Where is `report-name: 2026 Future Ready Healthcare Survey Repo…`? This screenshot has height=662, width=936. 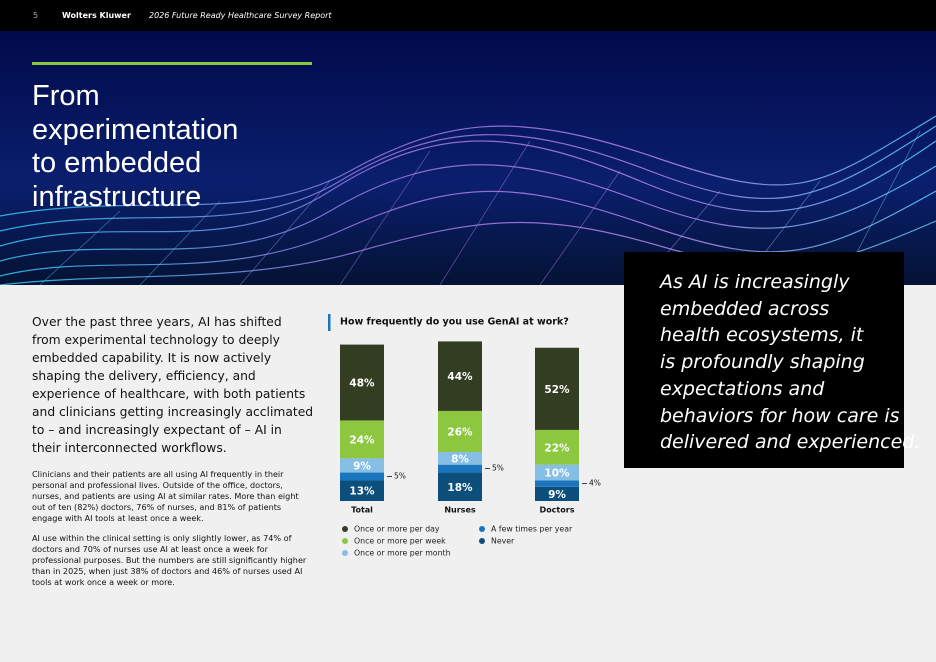 report-name: 2026 Future Ready Healthcare Survey Repo… is located at coordinates (240, 15).